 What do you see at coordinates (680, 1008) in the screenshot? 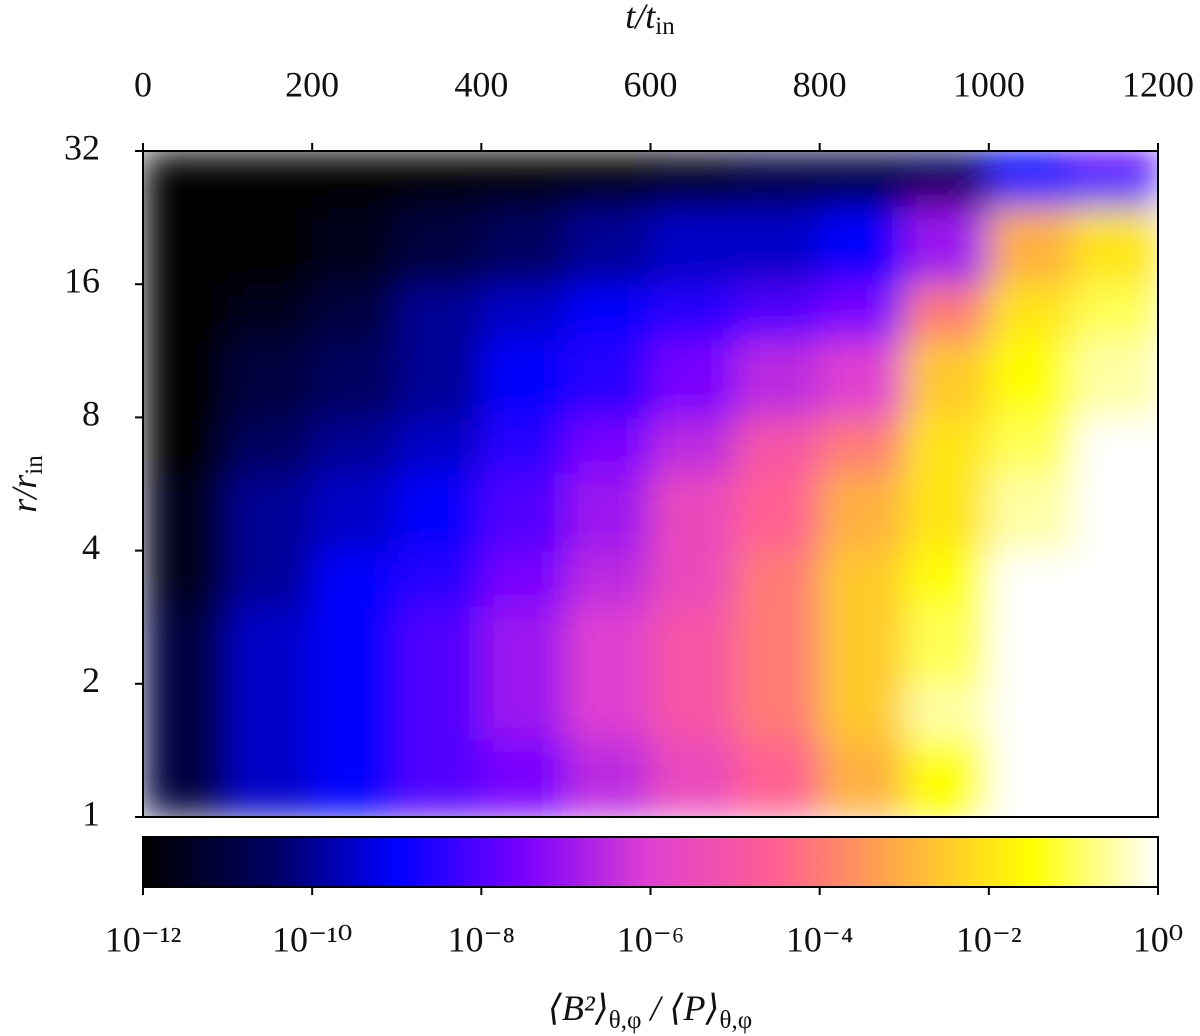
I see `cbar-label-part: / ⟨P⟩` at bounding box center [680, 1008].